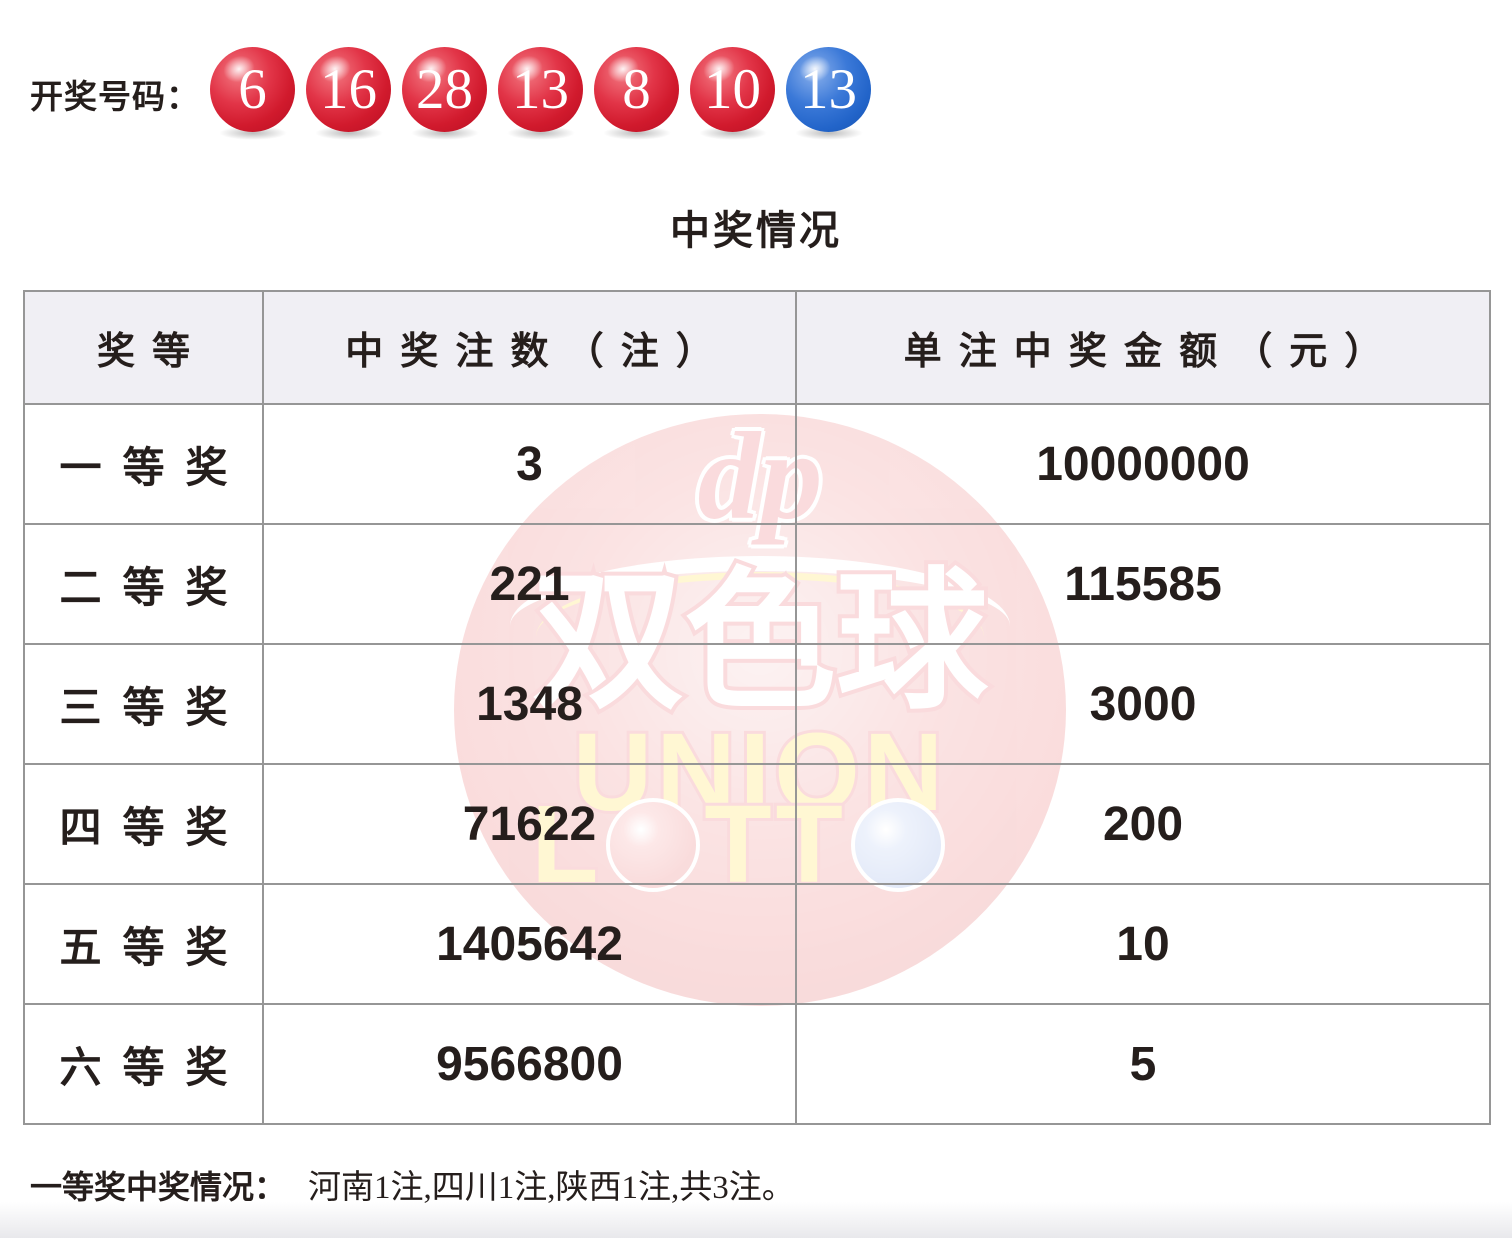  I want to click on col-header-count: 中奖注数（注）, so click(529, 347).